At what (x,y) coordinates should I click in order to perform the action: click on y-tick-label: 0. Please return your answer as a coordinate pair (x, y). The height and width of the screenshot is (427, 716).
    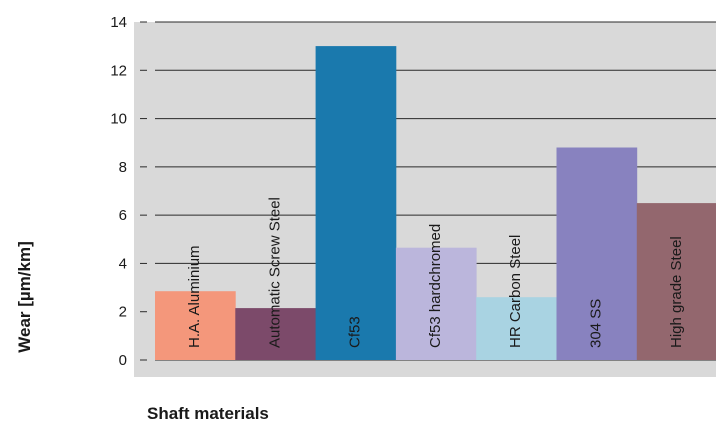
    Looking at the image, I should click on (123, 360).